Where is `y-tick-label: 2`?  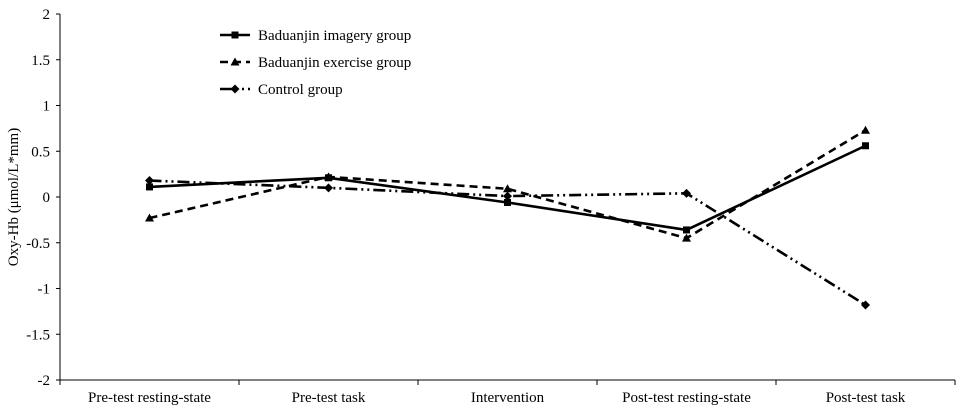
y-tick-label: 2 is located at coordinates (47, 15).